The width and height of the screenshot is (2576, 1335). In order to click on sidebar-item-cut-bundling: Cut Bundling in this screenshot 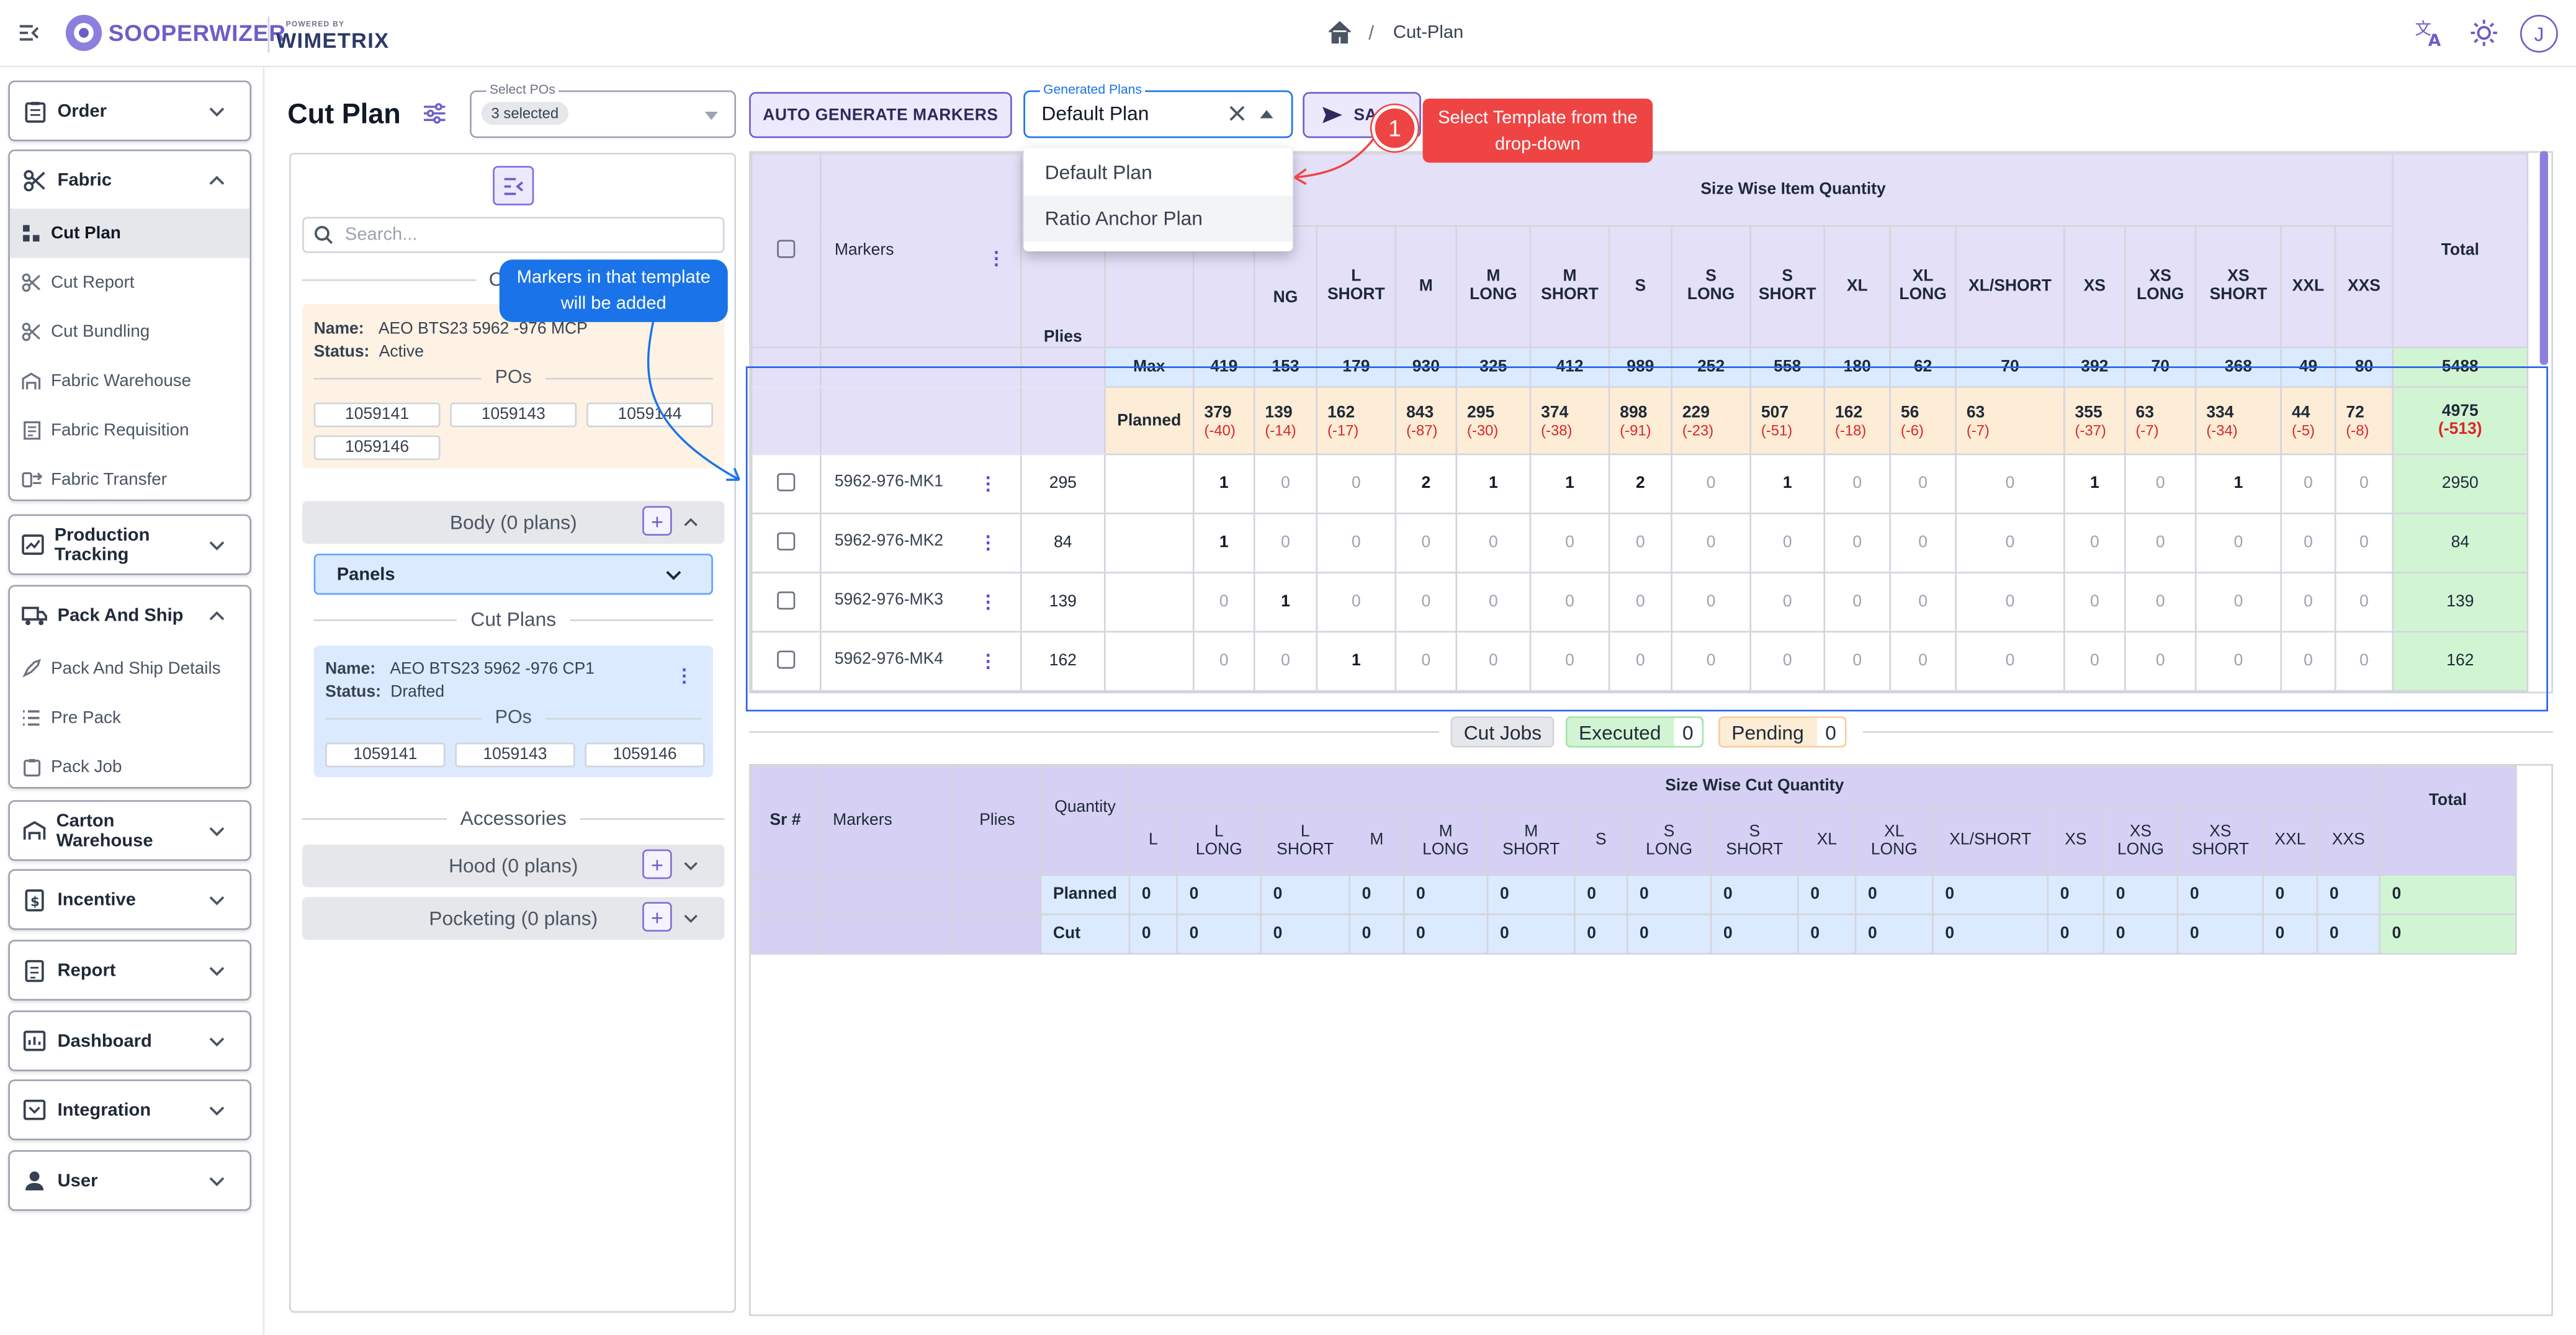, I will do `click(130, 331)`.